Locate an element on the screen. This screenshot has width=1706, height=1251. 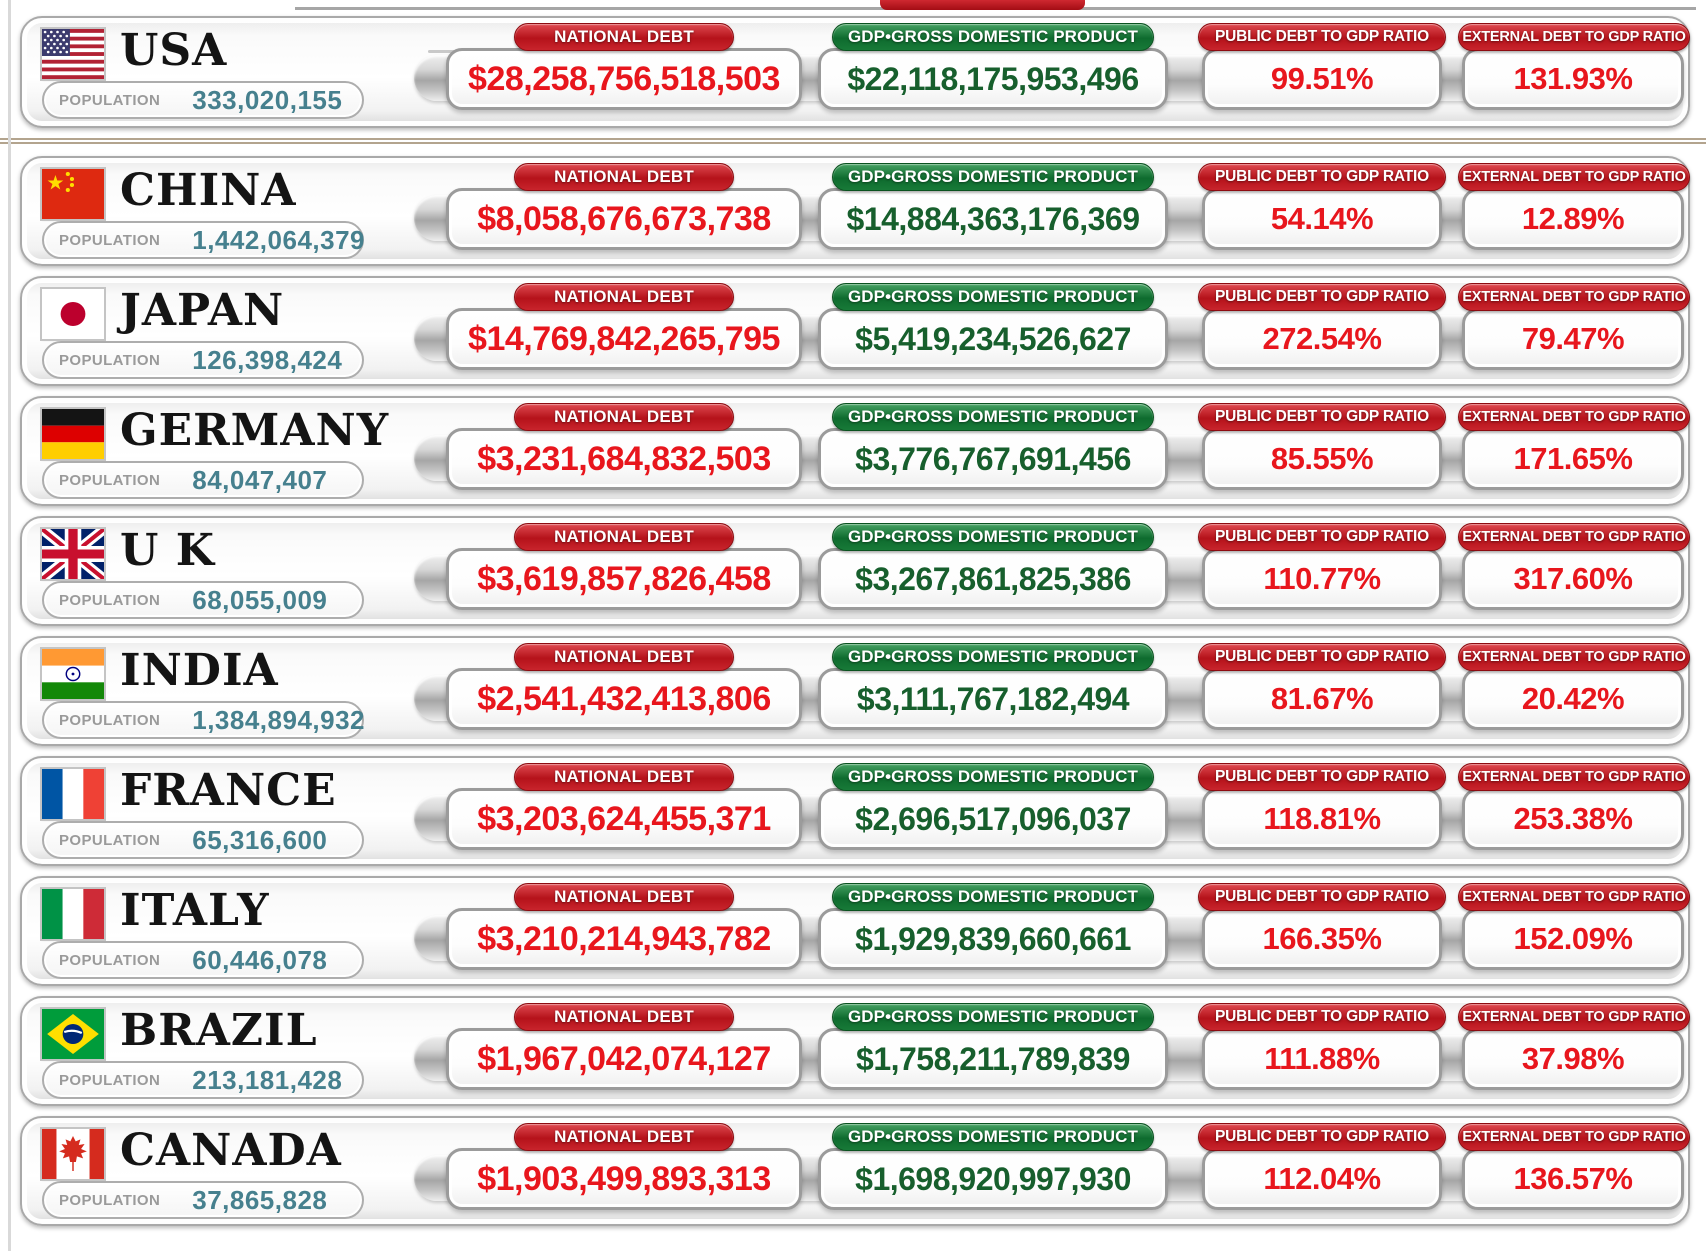
gdp-box: $3,267,861,825,386 is located at coordinates (993, 579).